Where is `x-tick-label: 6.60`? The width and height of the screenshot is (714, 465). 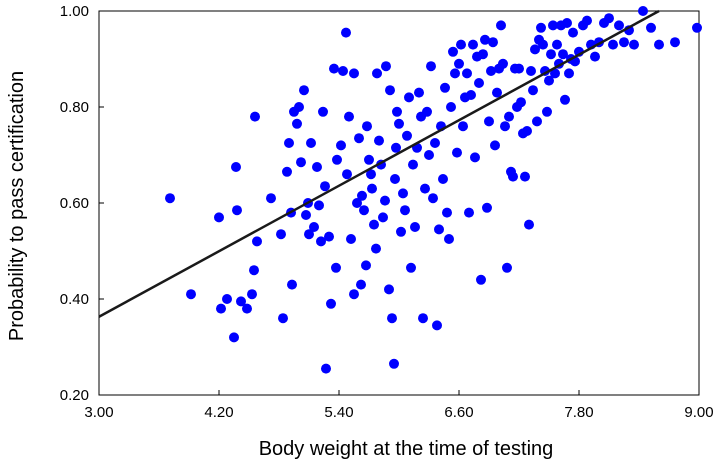
x-tick-label: 6.60 is located at coordinates (458, 412).